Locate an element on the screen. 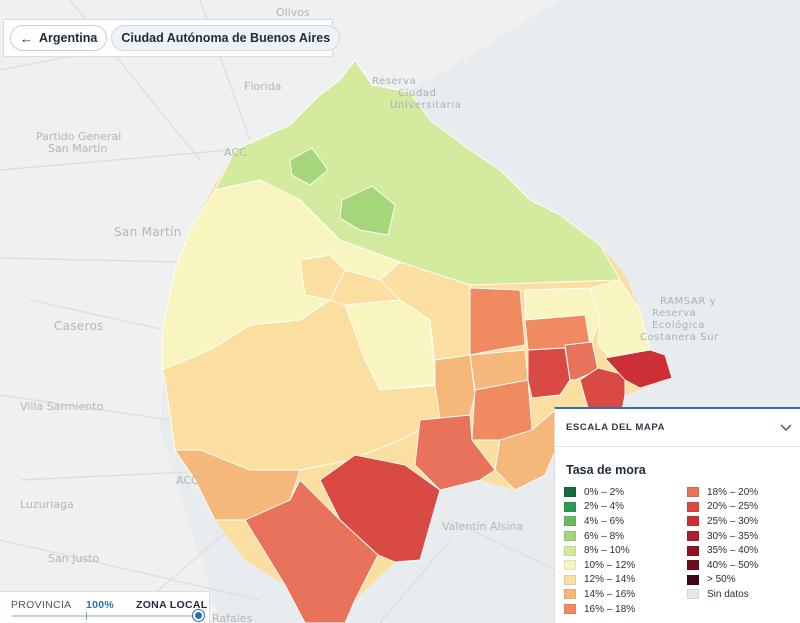 The width and height of the screenshot is (800, 623). legend-label: 30% – 35% is located at coordinates (733, 536).